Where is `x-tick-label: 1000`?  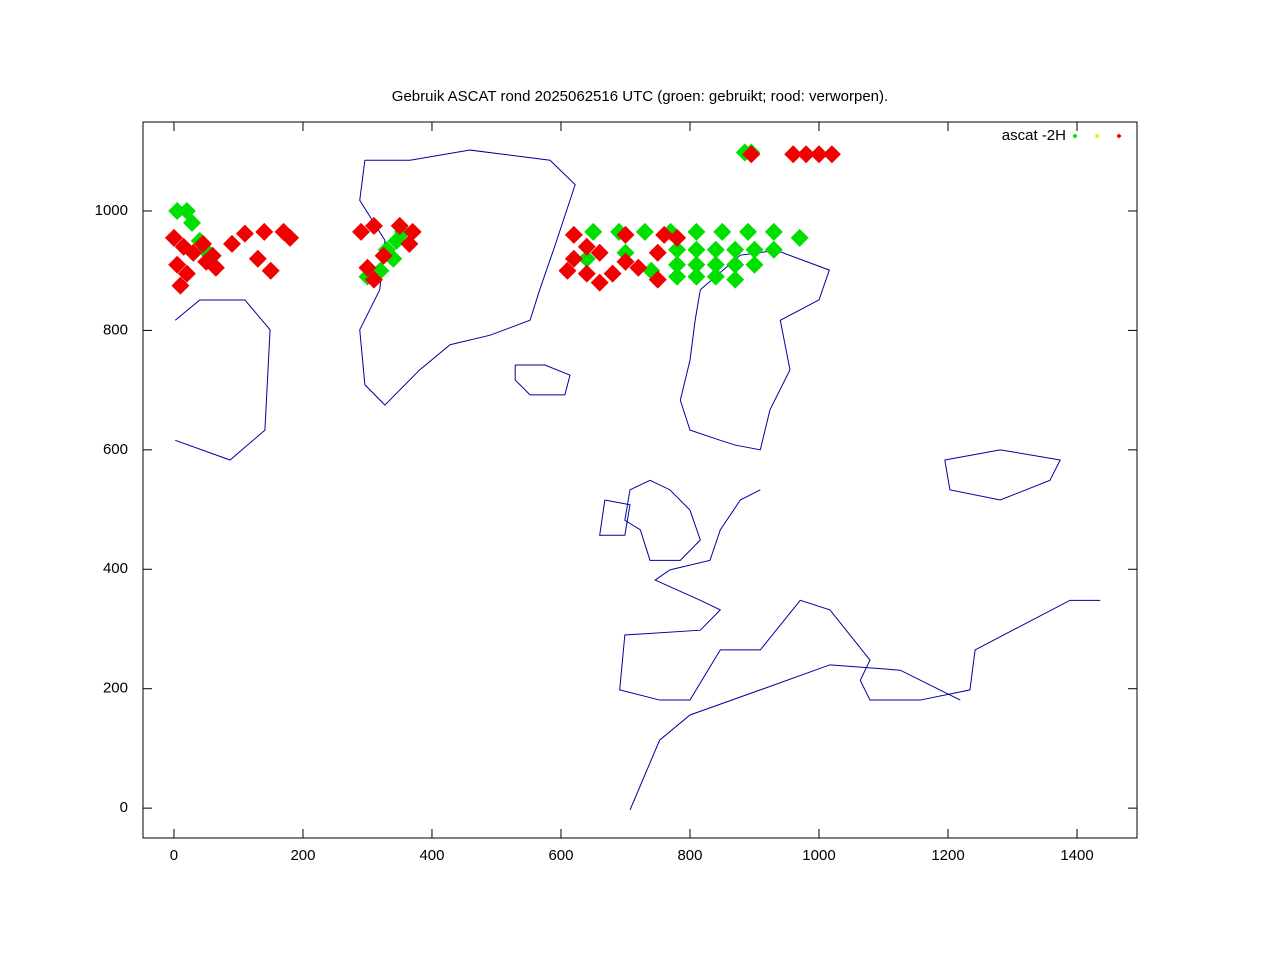 x-tick-label: 1000 is located at coordinates (818, 855).